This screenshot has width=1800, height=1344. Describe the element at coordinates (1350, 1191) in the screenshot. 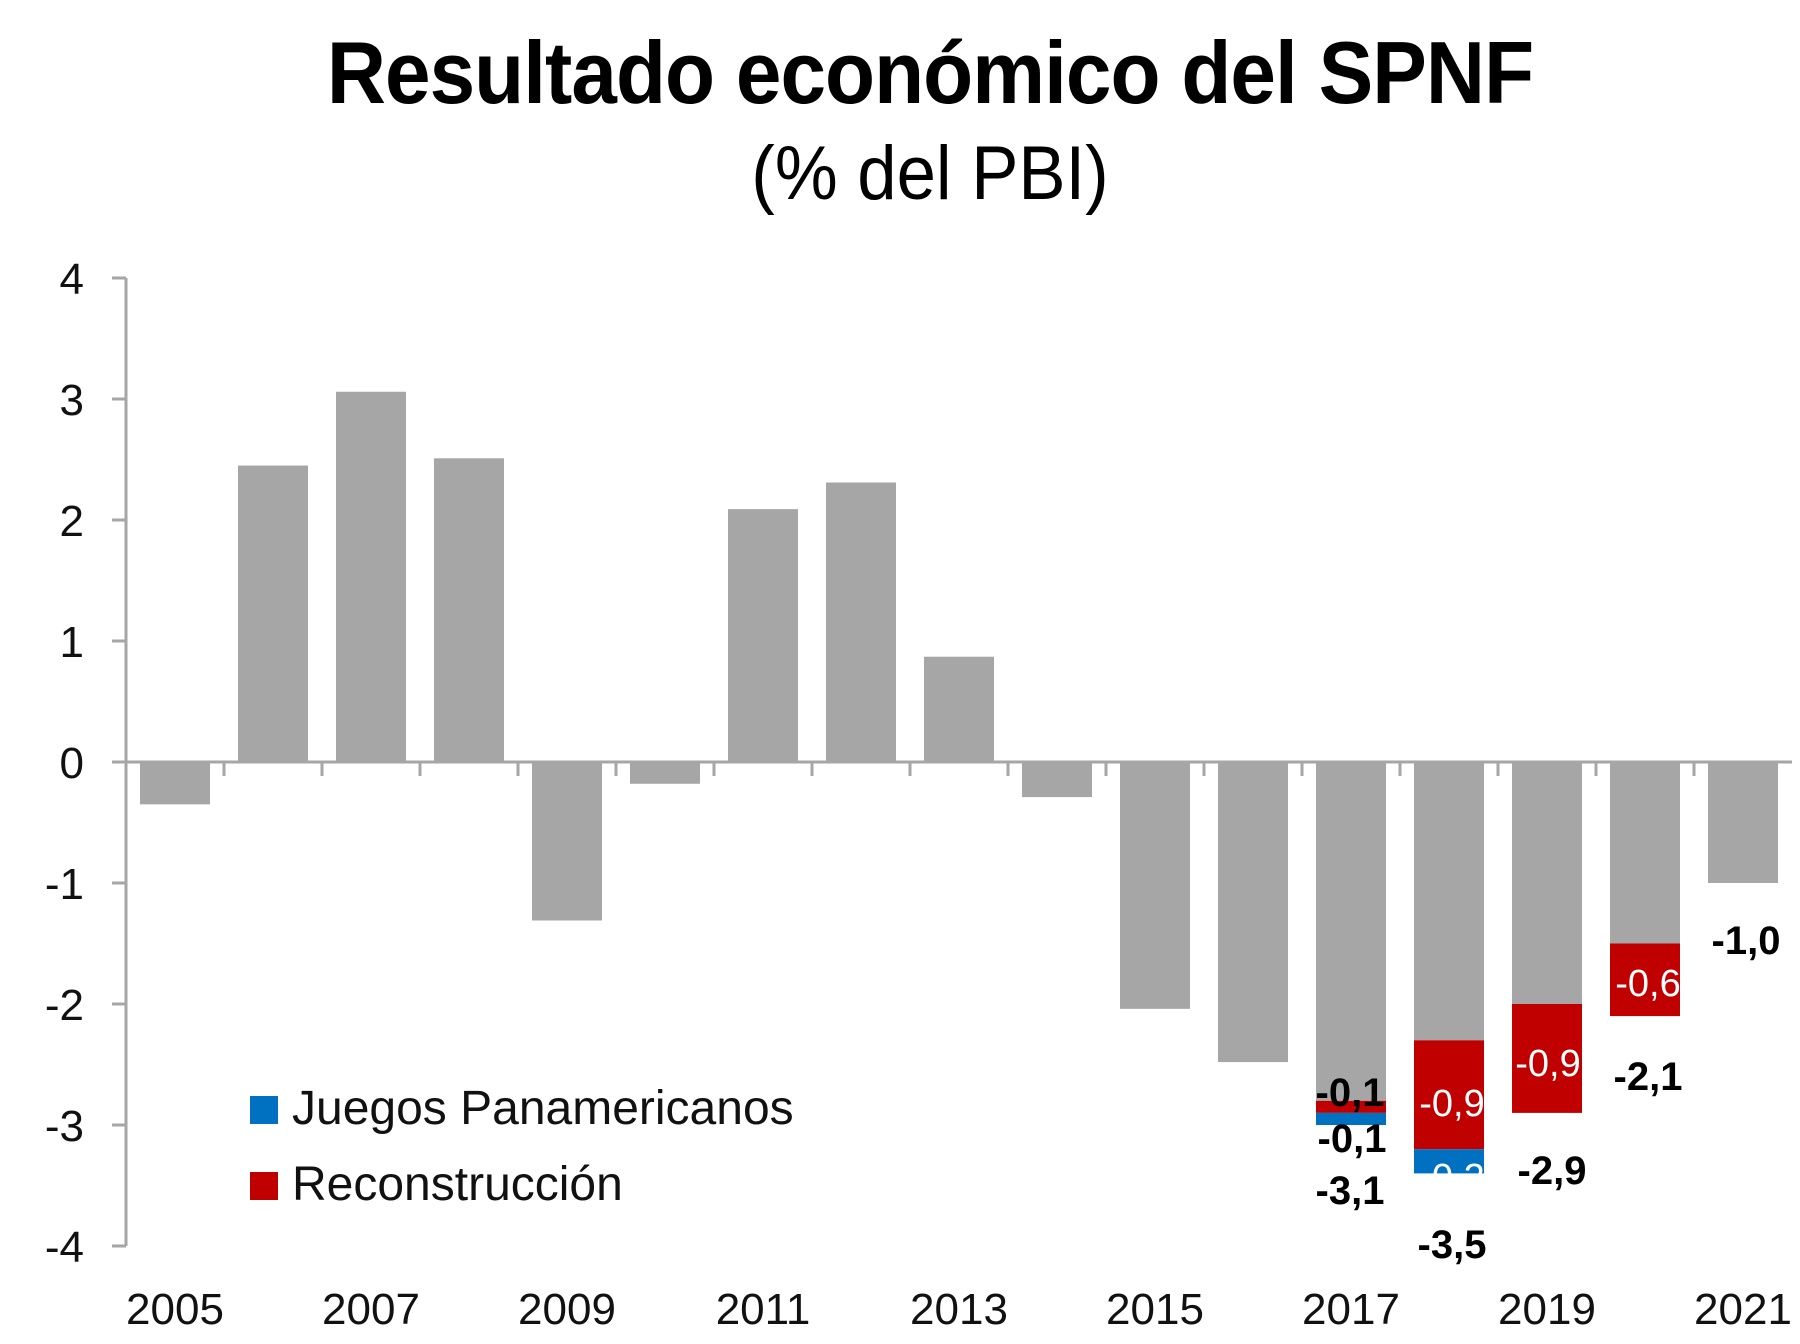

I see `data-label-2017: -3,1` at that location.